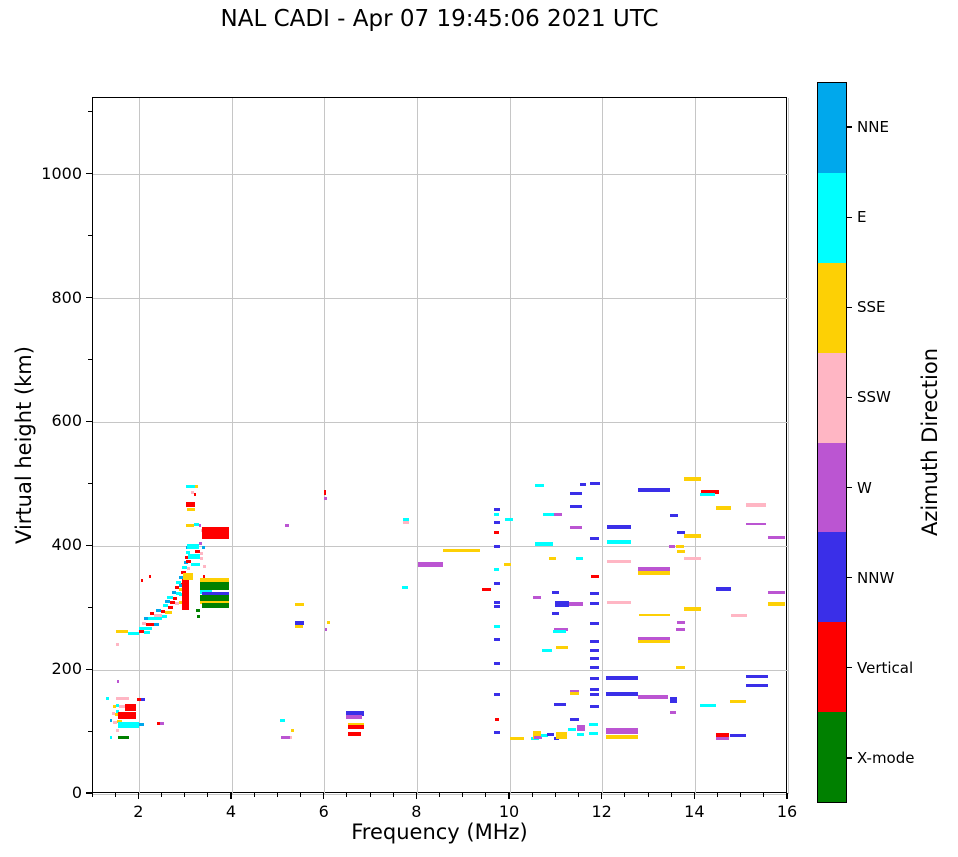 This screenshot has width=958, height=857. I want to click on y-axis-minor-tick, so click(90, 483).